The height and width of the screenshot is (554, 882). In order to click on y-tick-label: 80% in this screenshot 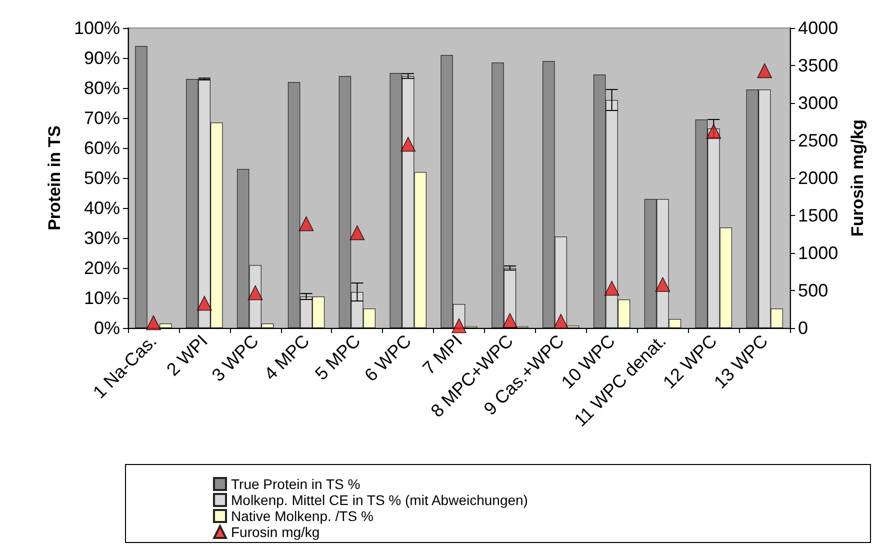, I will do `click(102, 88)`.